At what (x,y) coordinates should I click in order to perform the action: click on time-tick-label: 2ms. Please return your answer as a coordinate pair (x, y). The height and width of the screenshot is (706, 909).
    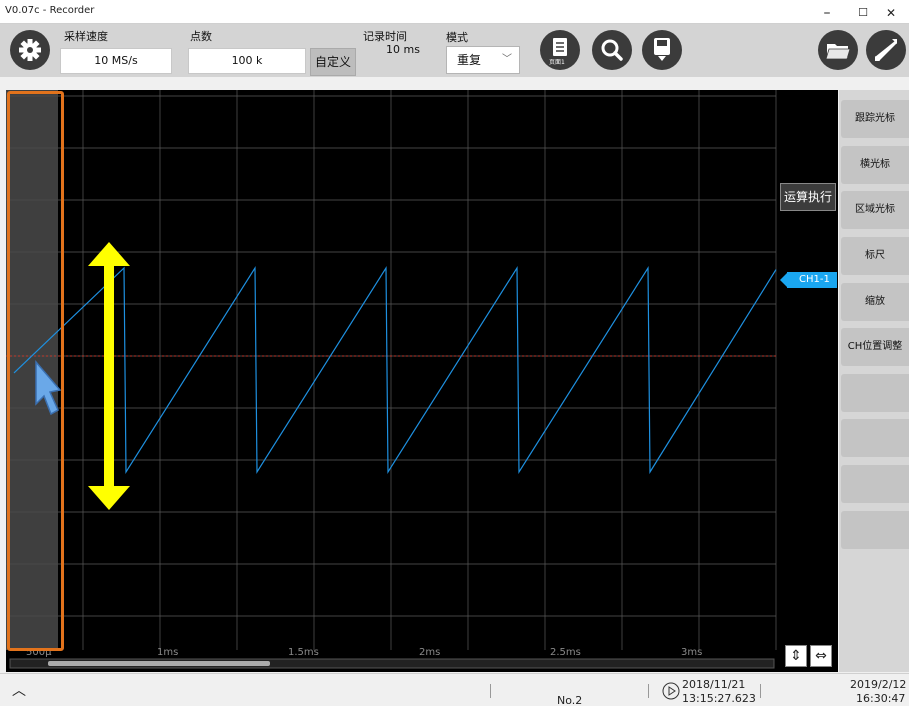
    Looking at the image, I should click on (429, 652).